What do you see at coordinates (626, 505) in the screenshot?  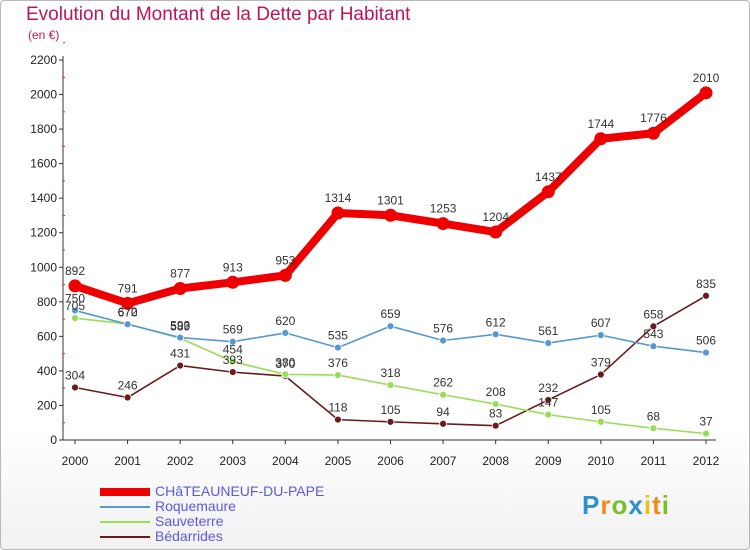 I see `proxiti-logo: Proxiti` at bounding box center [626, 505].